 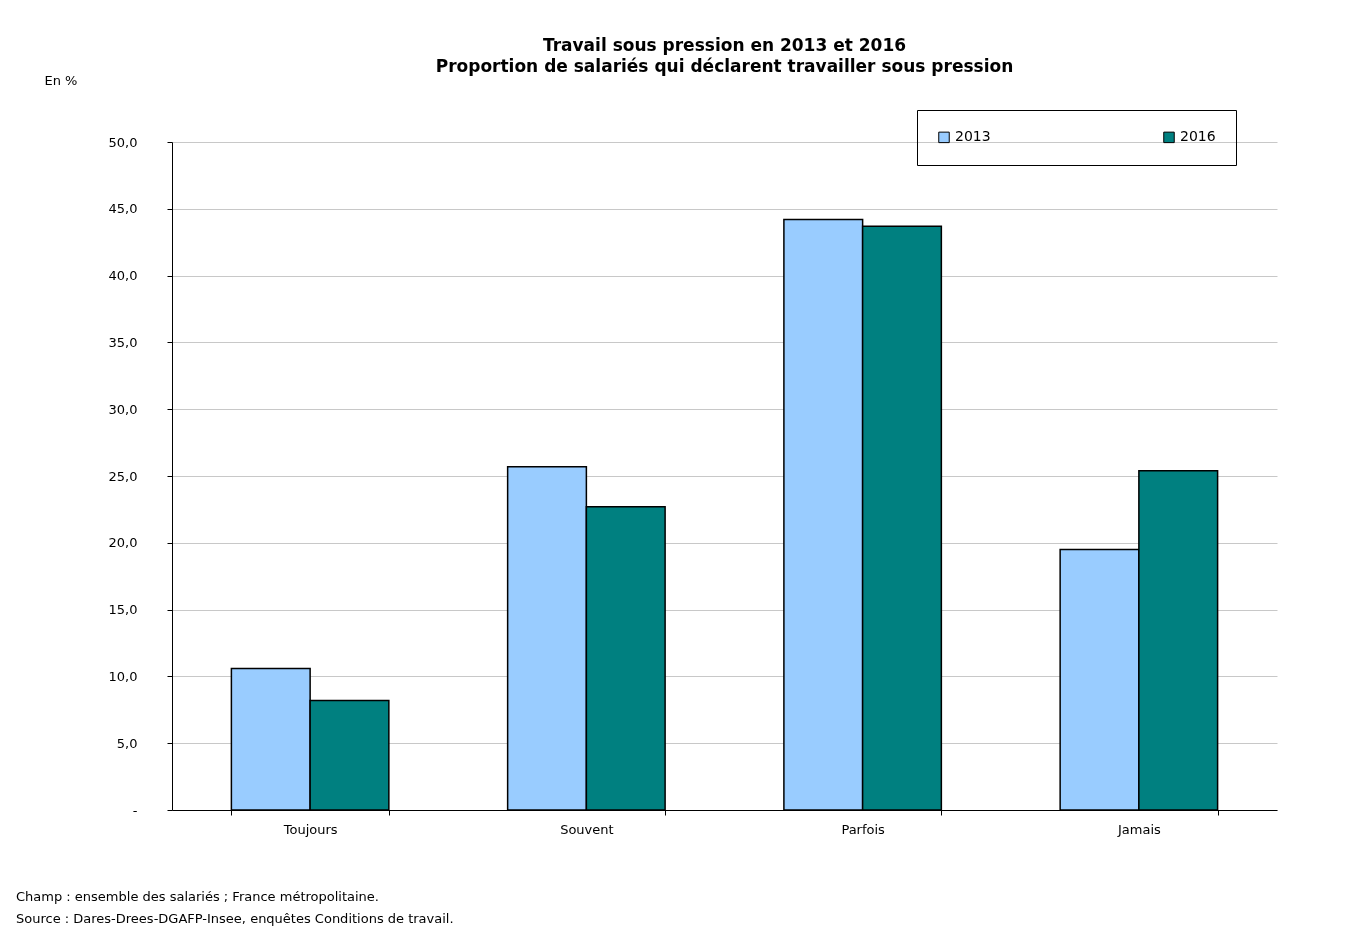 I want to click on y-tick-label: 40,0, so click(x=123, y=276).